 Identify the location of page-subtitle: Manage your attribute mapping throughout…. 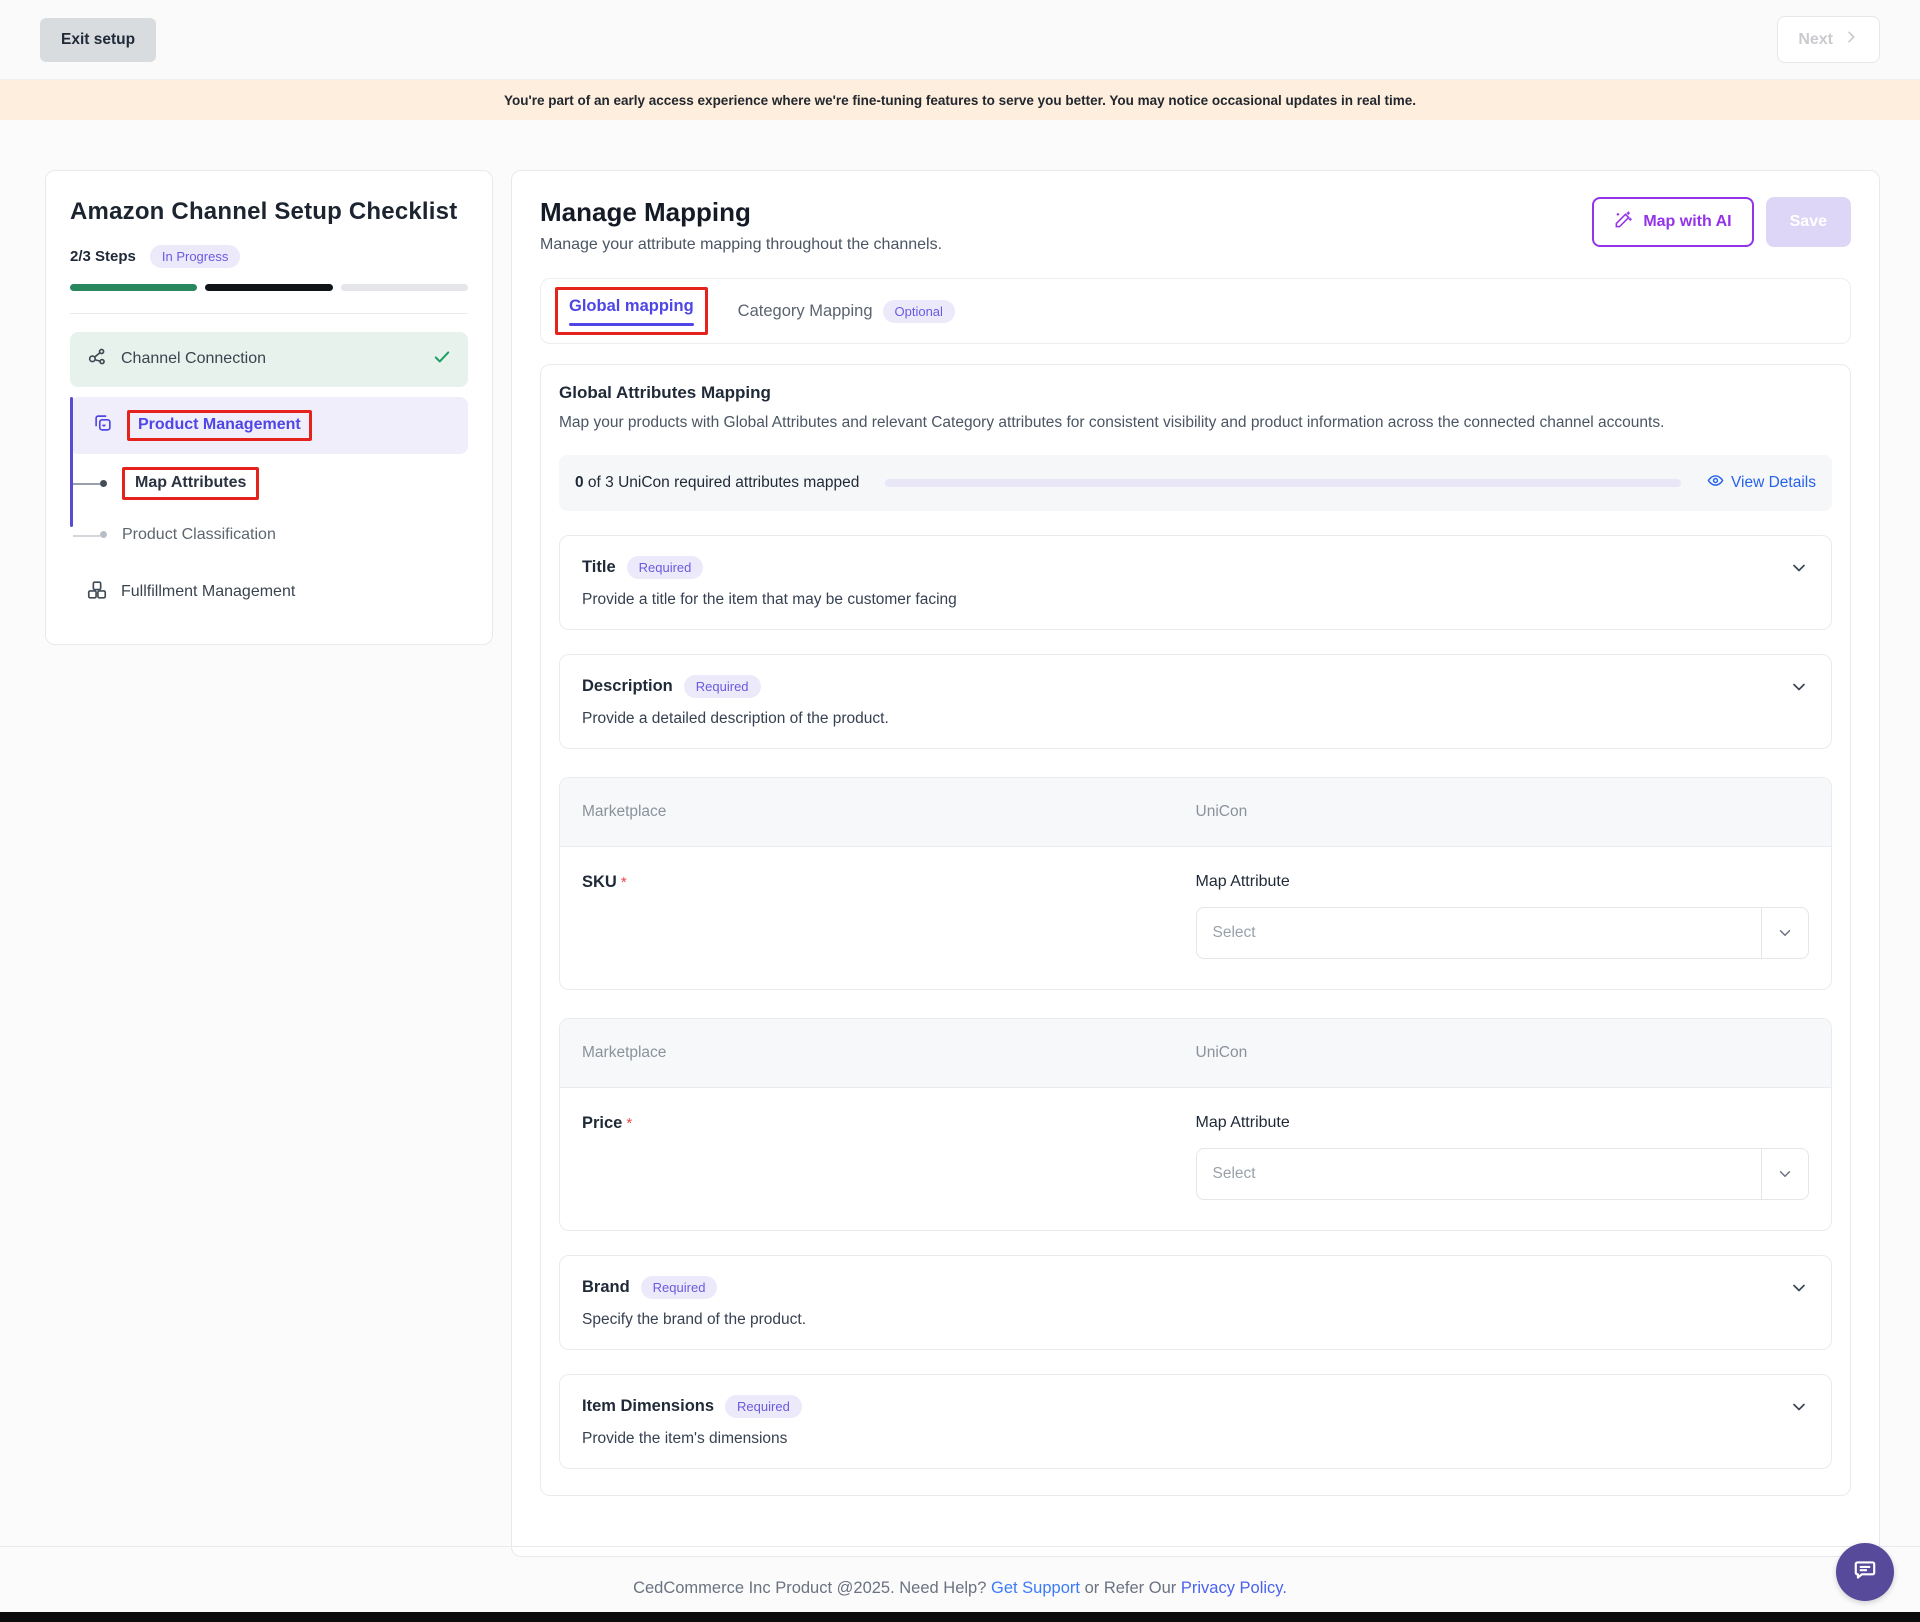
(741, 244).